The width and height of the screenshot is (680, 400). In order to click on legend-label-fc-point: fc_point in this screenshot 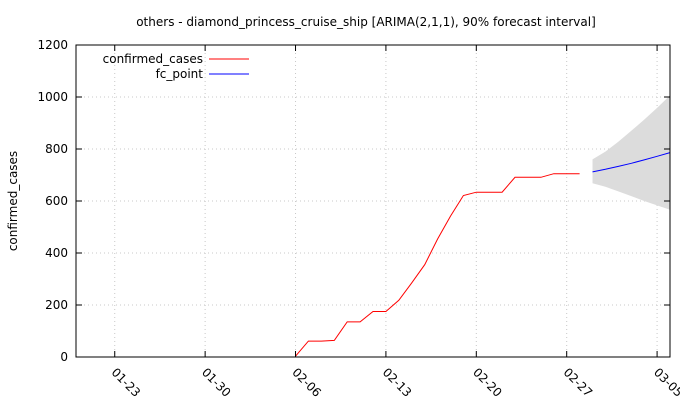, I will do `click(180, 74)`.